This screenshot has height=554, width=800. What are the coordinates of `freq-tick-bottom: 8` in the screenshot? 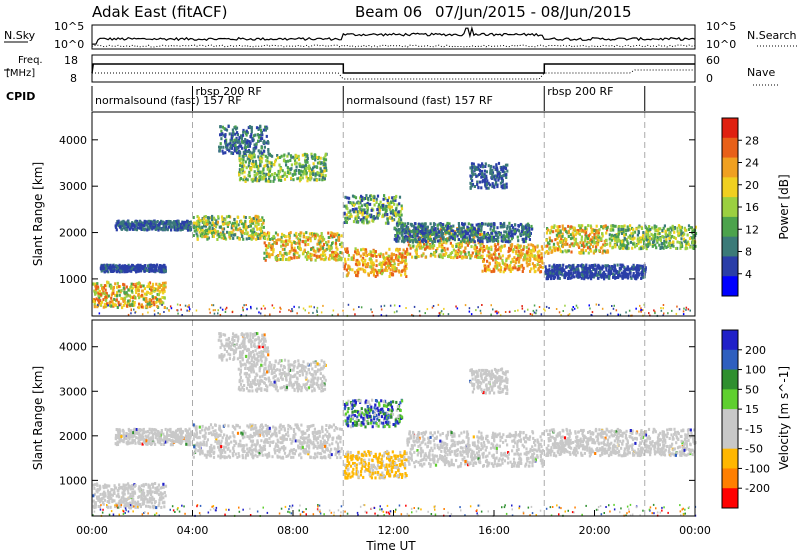 It's located at (73, 78).